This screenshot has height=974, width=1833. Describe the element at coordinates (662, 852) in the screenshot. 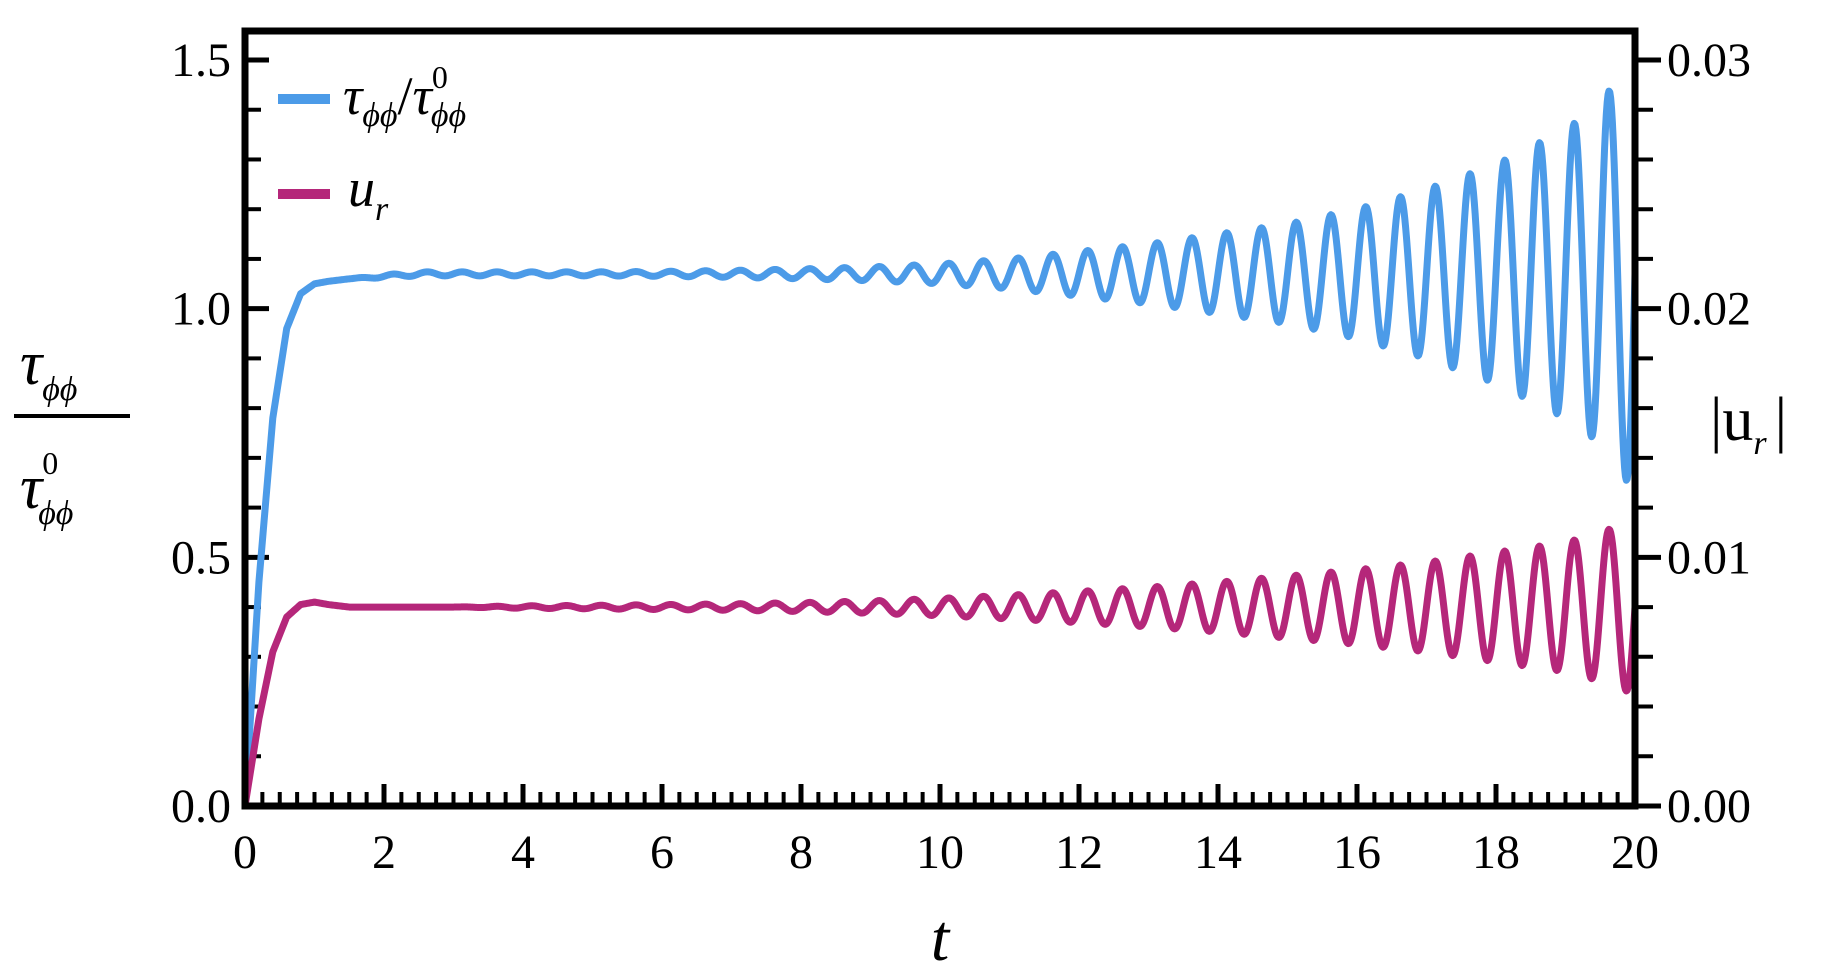

I see `x-tick-label: 6` at that location.